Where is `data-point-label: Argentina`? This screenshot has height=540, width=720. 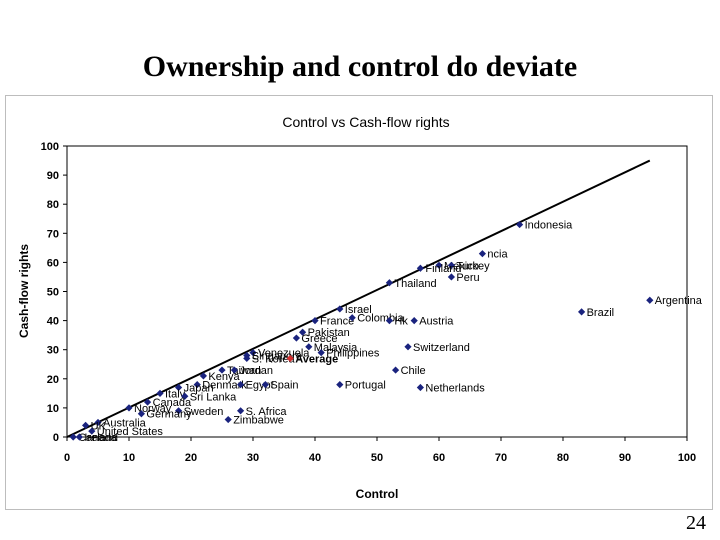
data-point-label: Argentina is located at coordinates (679, 301).